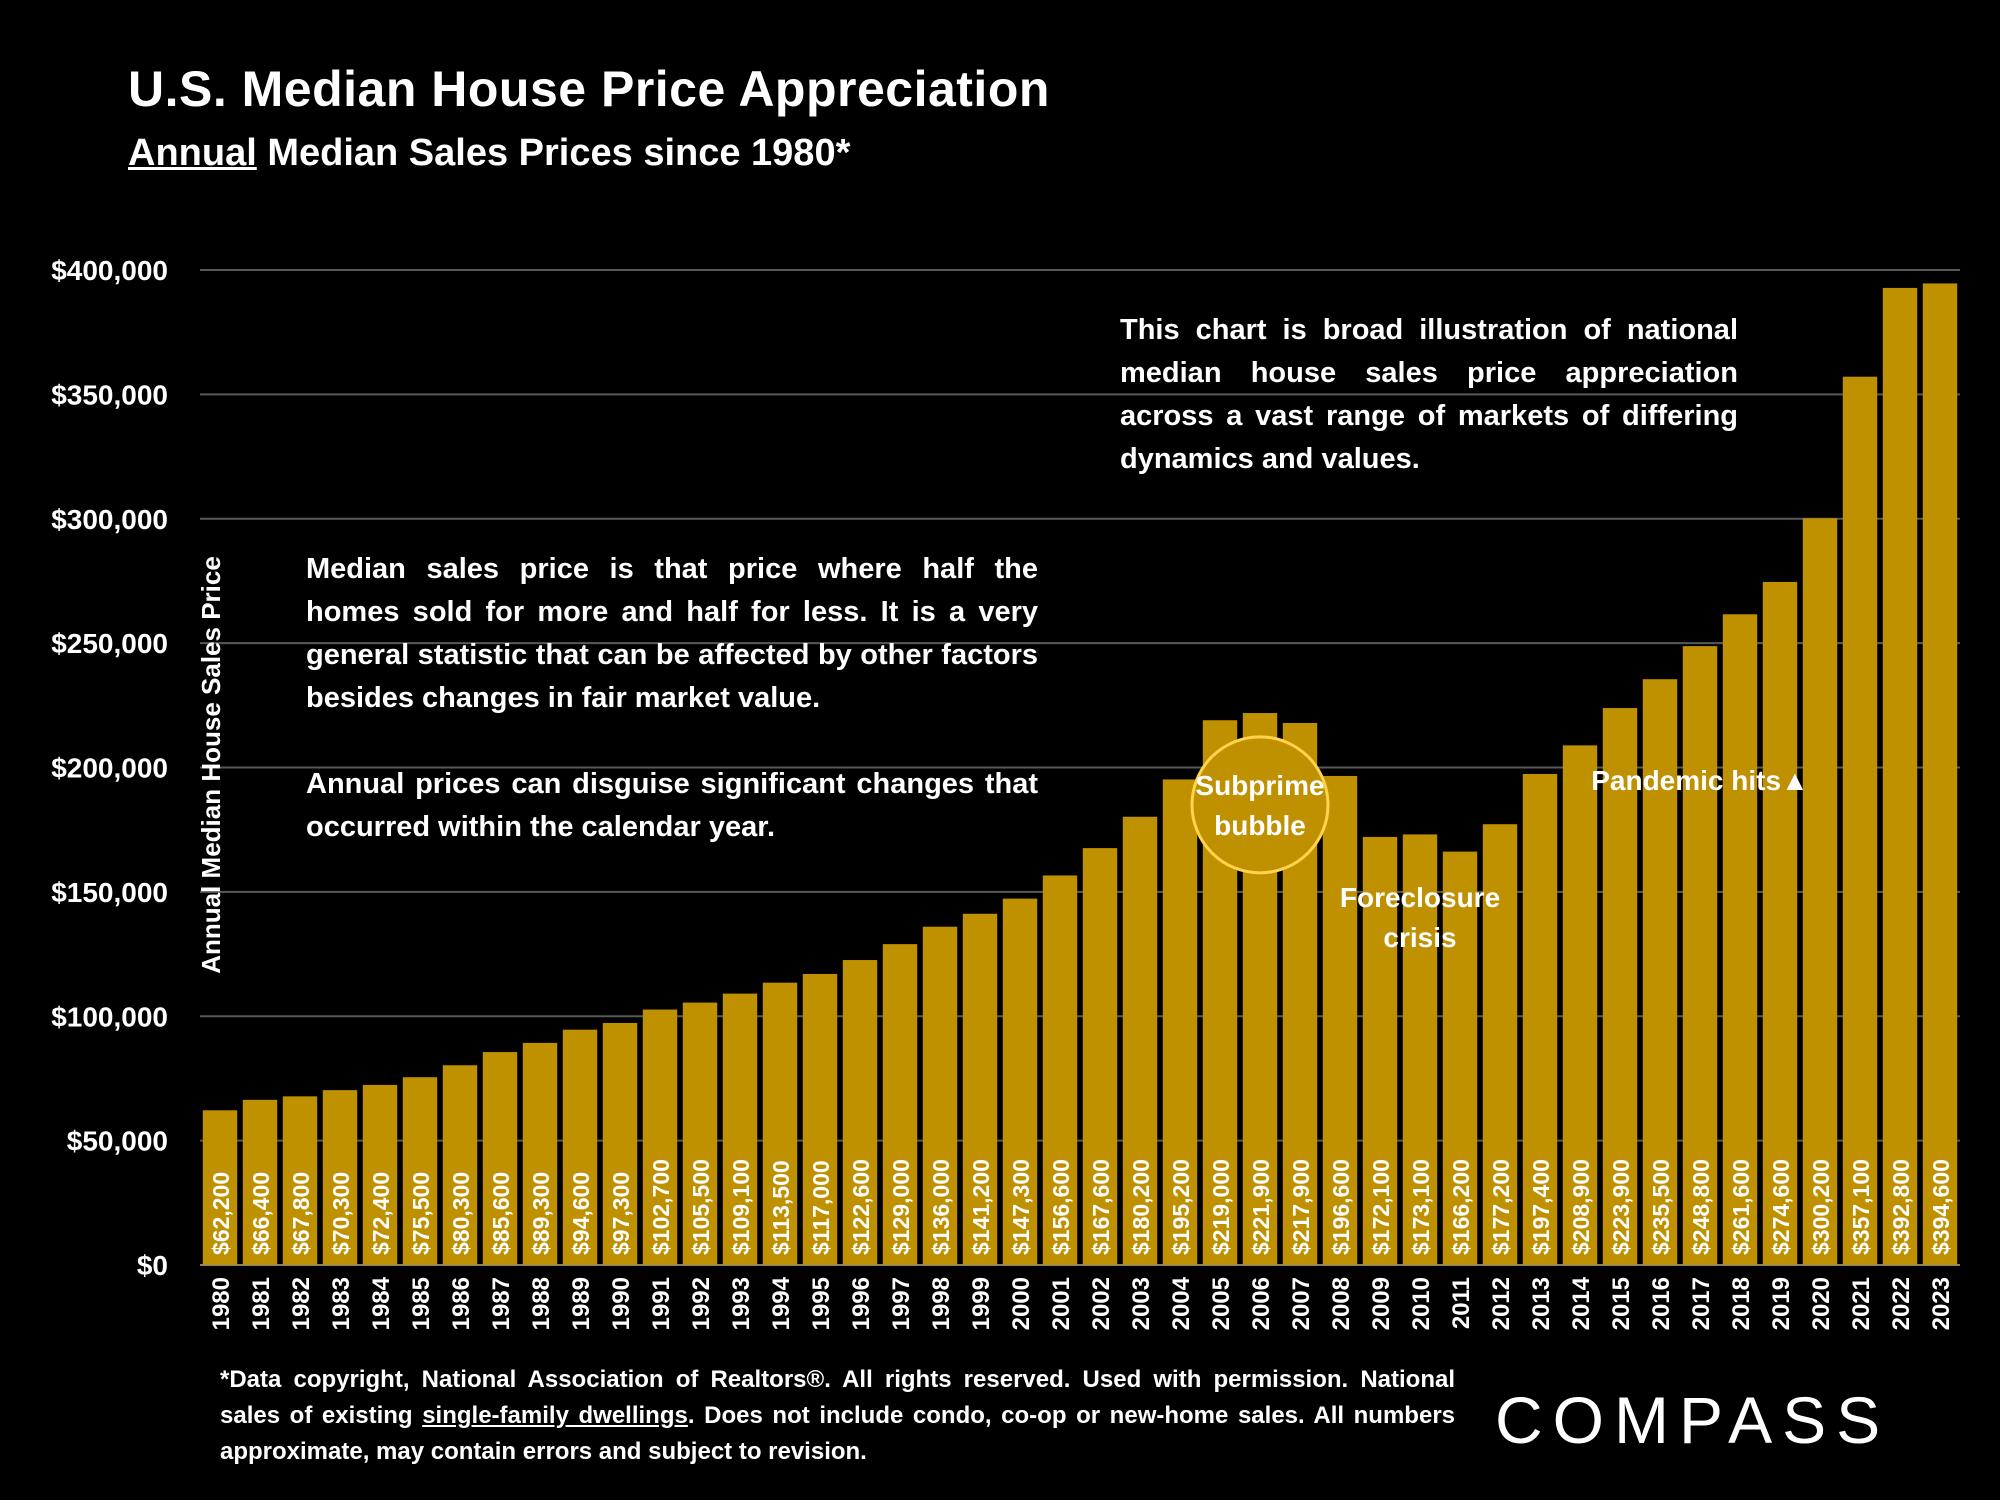 This screenshot has height=1500, width=2000. Describe the element at coordinates (1061, 1207) in the screenshot. I see `data-label: $156,600` at that location.